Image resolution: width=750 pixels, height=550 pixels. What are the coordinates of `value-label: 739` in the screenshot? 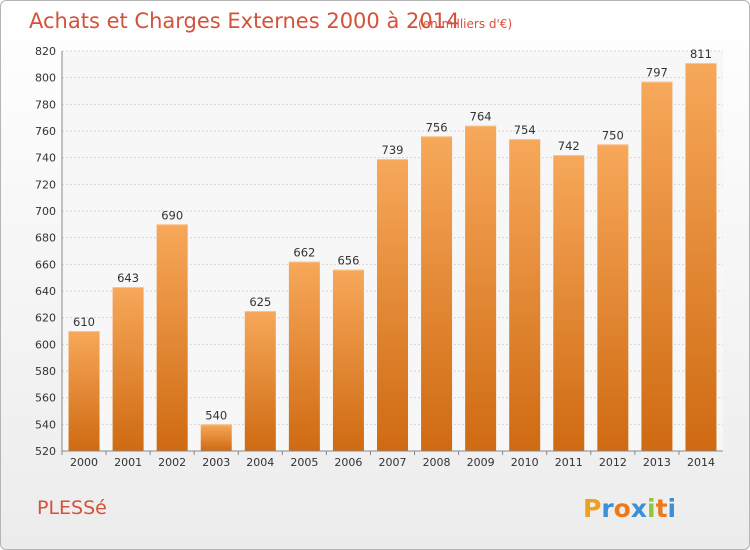 It's located at (393, 150).